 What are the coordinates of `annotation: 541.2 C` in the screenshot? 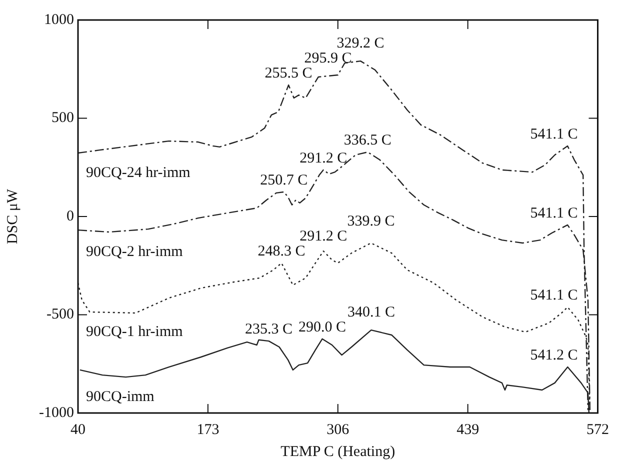 It's located at (554, 355).